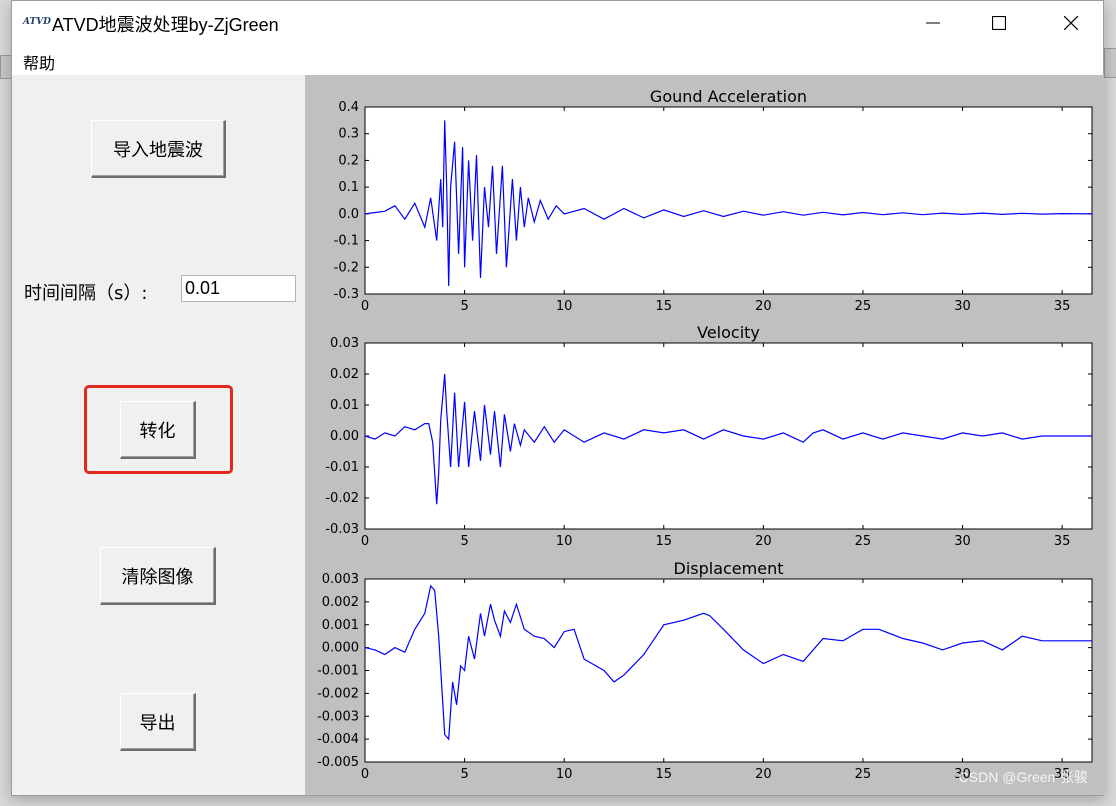  Describe the element at coordinates (663, 774) in the screenshot. I see `chart-2-xtick-label: 15` at that location.